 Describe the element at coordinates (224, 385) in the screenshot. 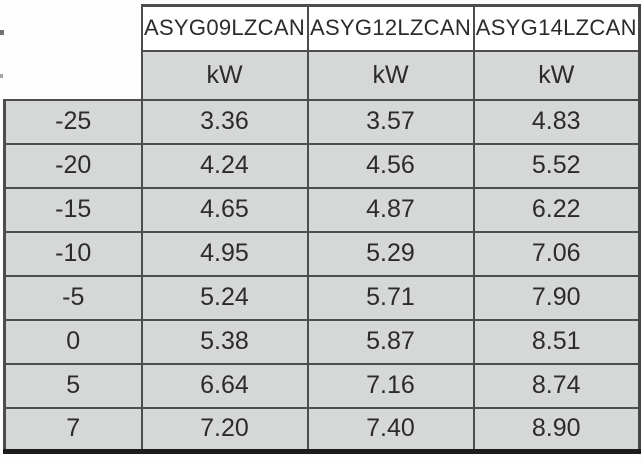

I see `value-cell: 6.64` at that location.